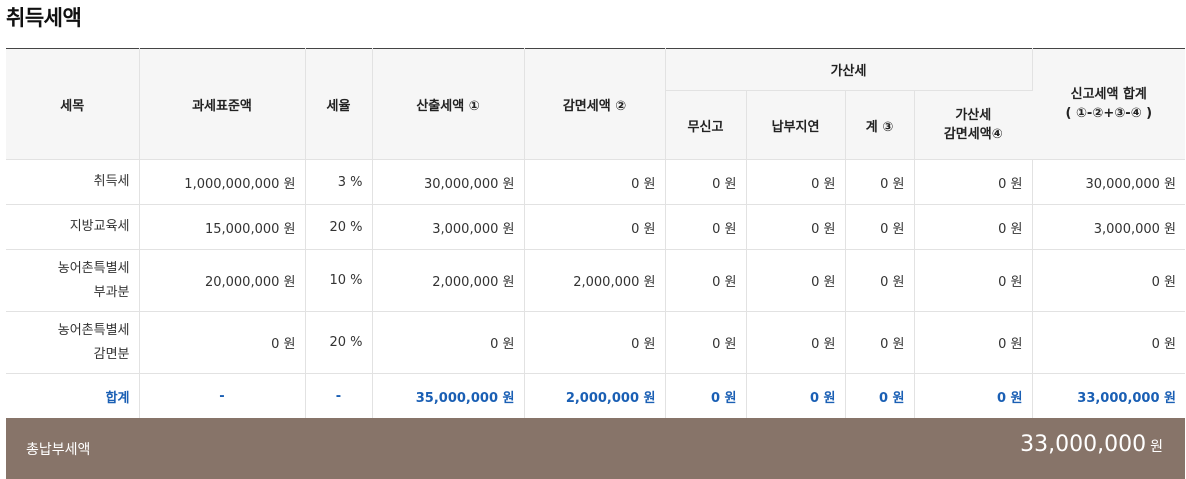 The image size is (1186, 479). What do you see at coordinates (73, 342) in the screenshot?
I see `row-item: 농어촌특별세 감면분` at bounding box center [73, 342].